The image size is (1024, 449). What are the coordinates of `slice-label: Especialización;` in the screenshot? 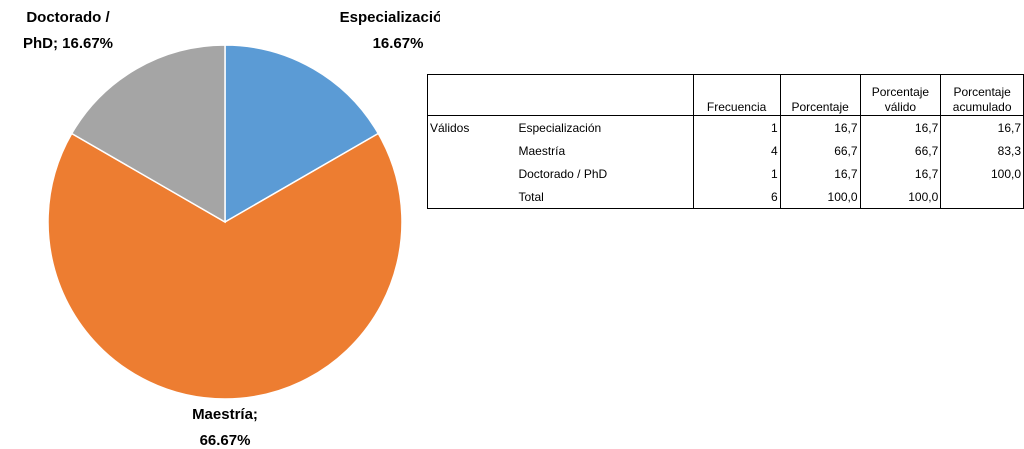 It's located at (390, 17).